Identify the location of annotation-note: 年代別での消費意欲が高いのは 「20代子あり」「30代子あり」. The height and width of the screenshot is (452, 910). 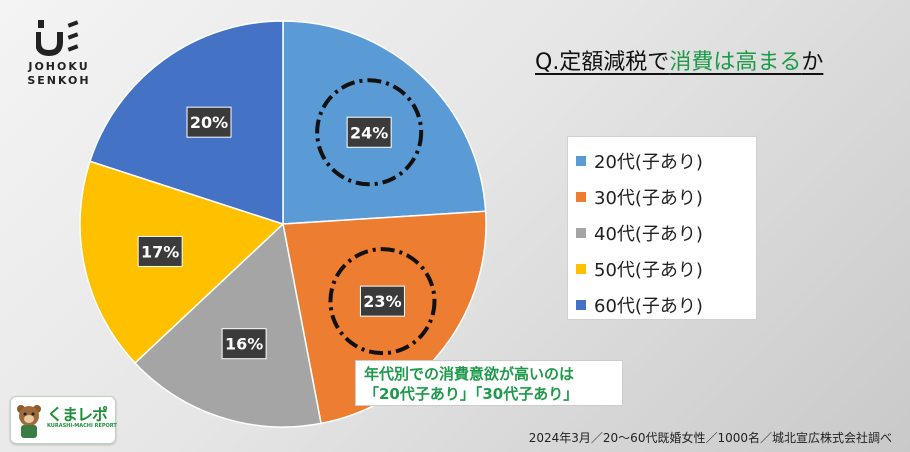
(489, 383).